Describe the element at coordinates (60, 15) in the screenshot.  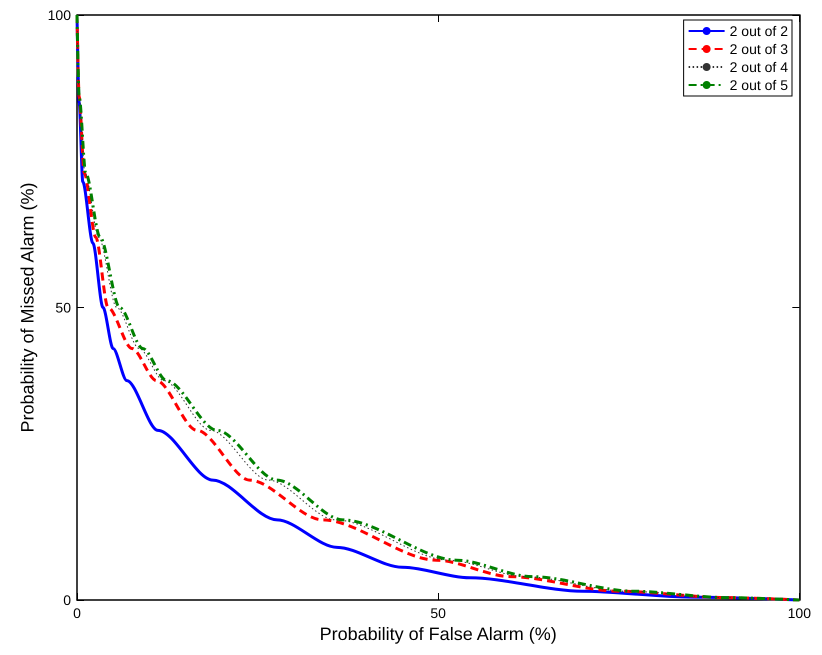
I see `y-tick-label: 100` at that location.